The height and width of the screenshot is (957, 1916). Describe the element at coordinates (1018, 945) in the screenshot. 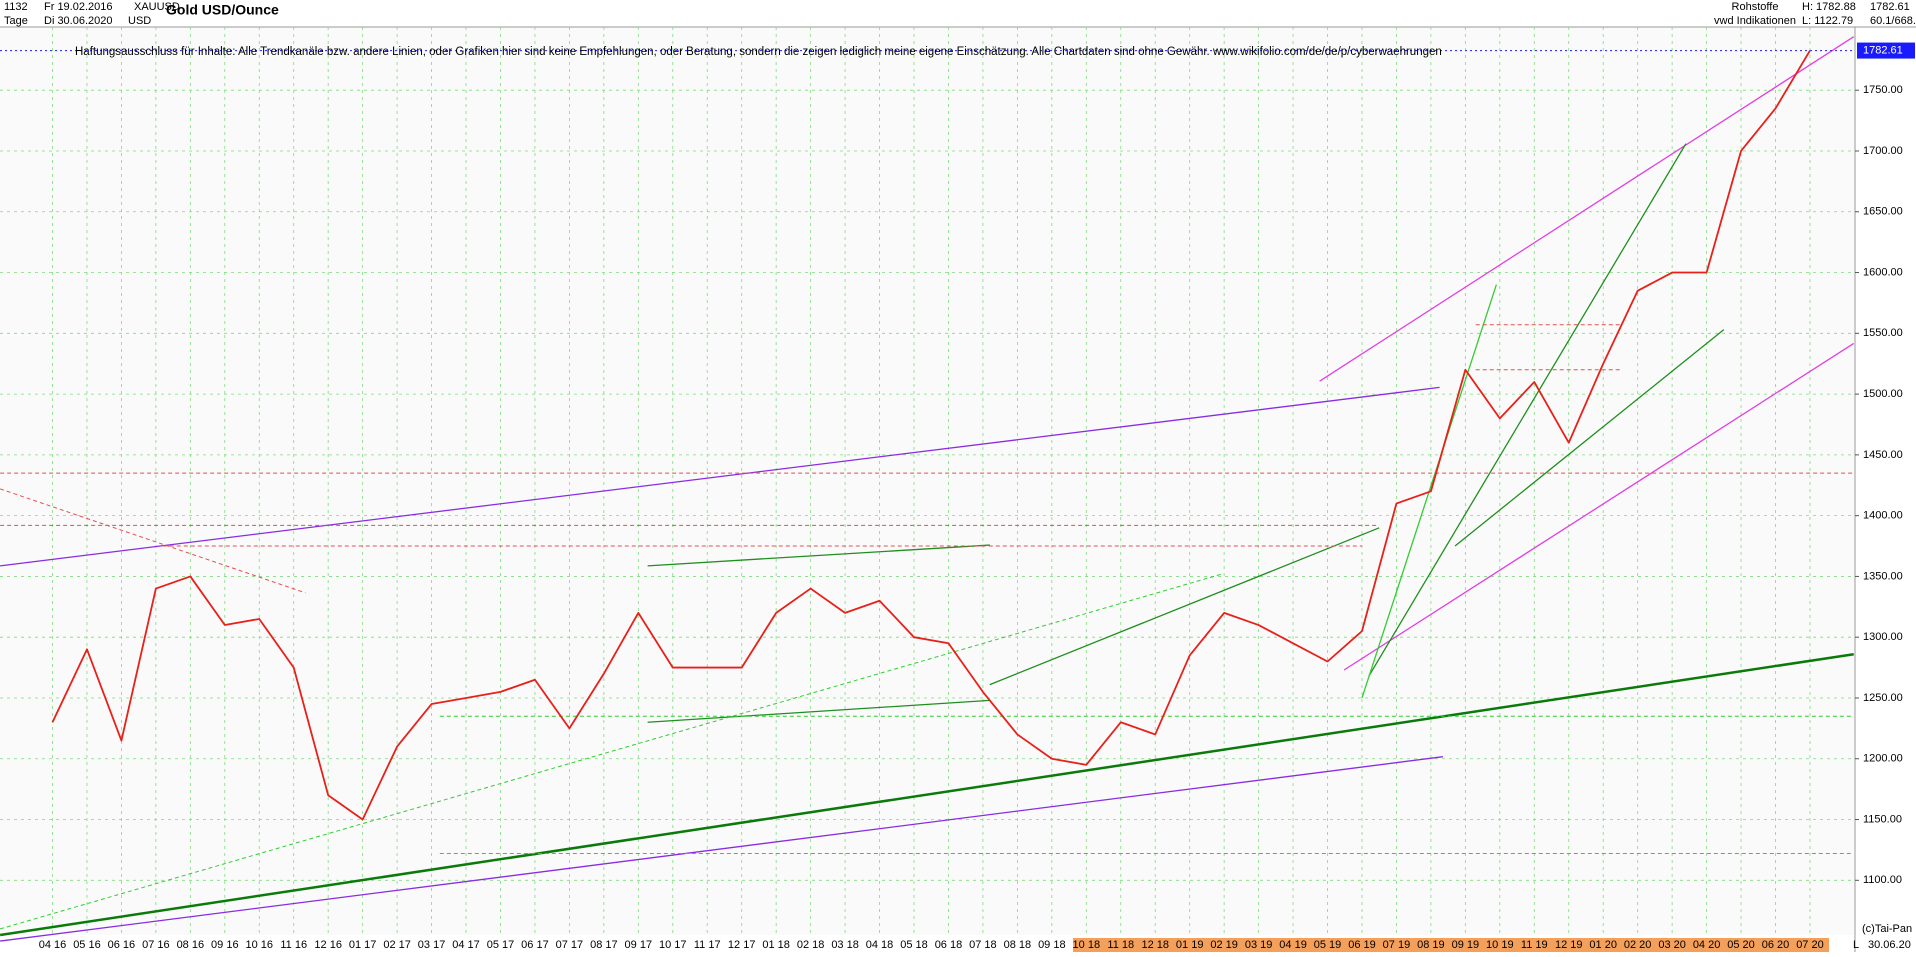

I see `x-tick-label: 08 18` at that location.